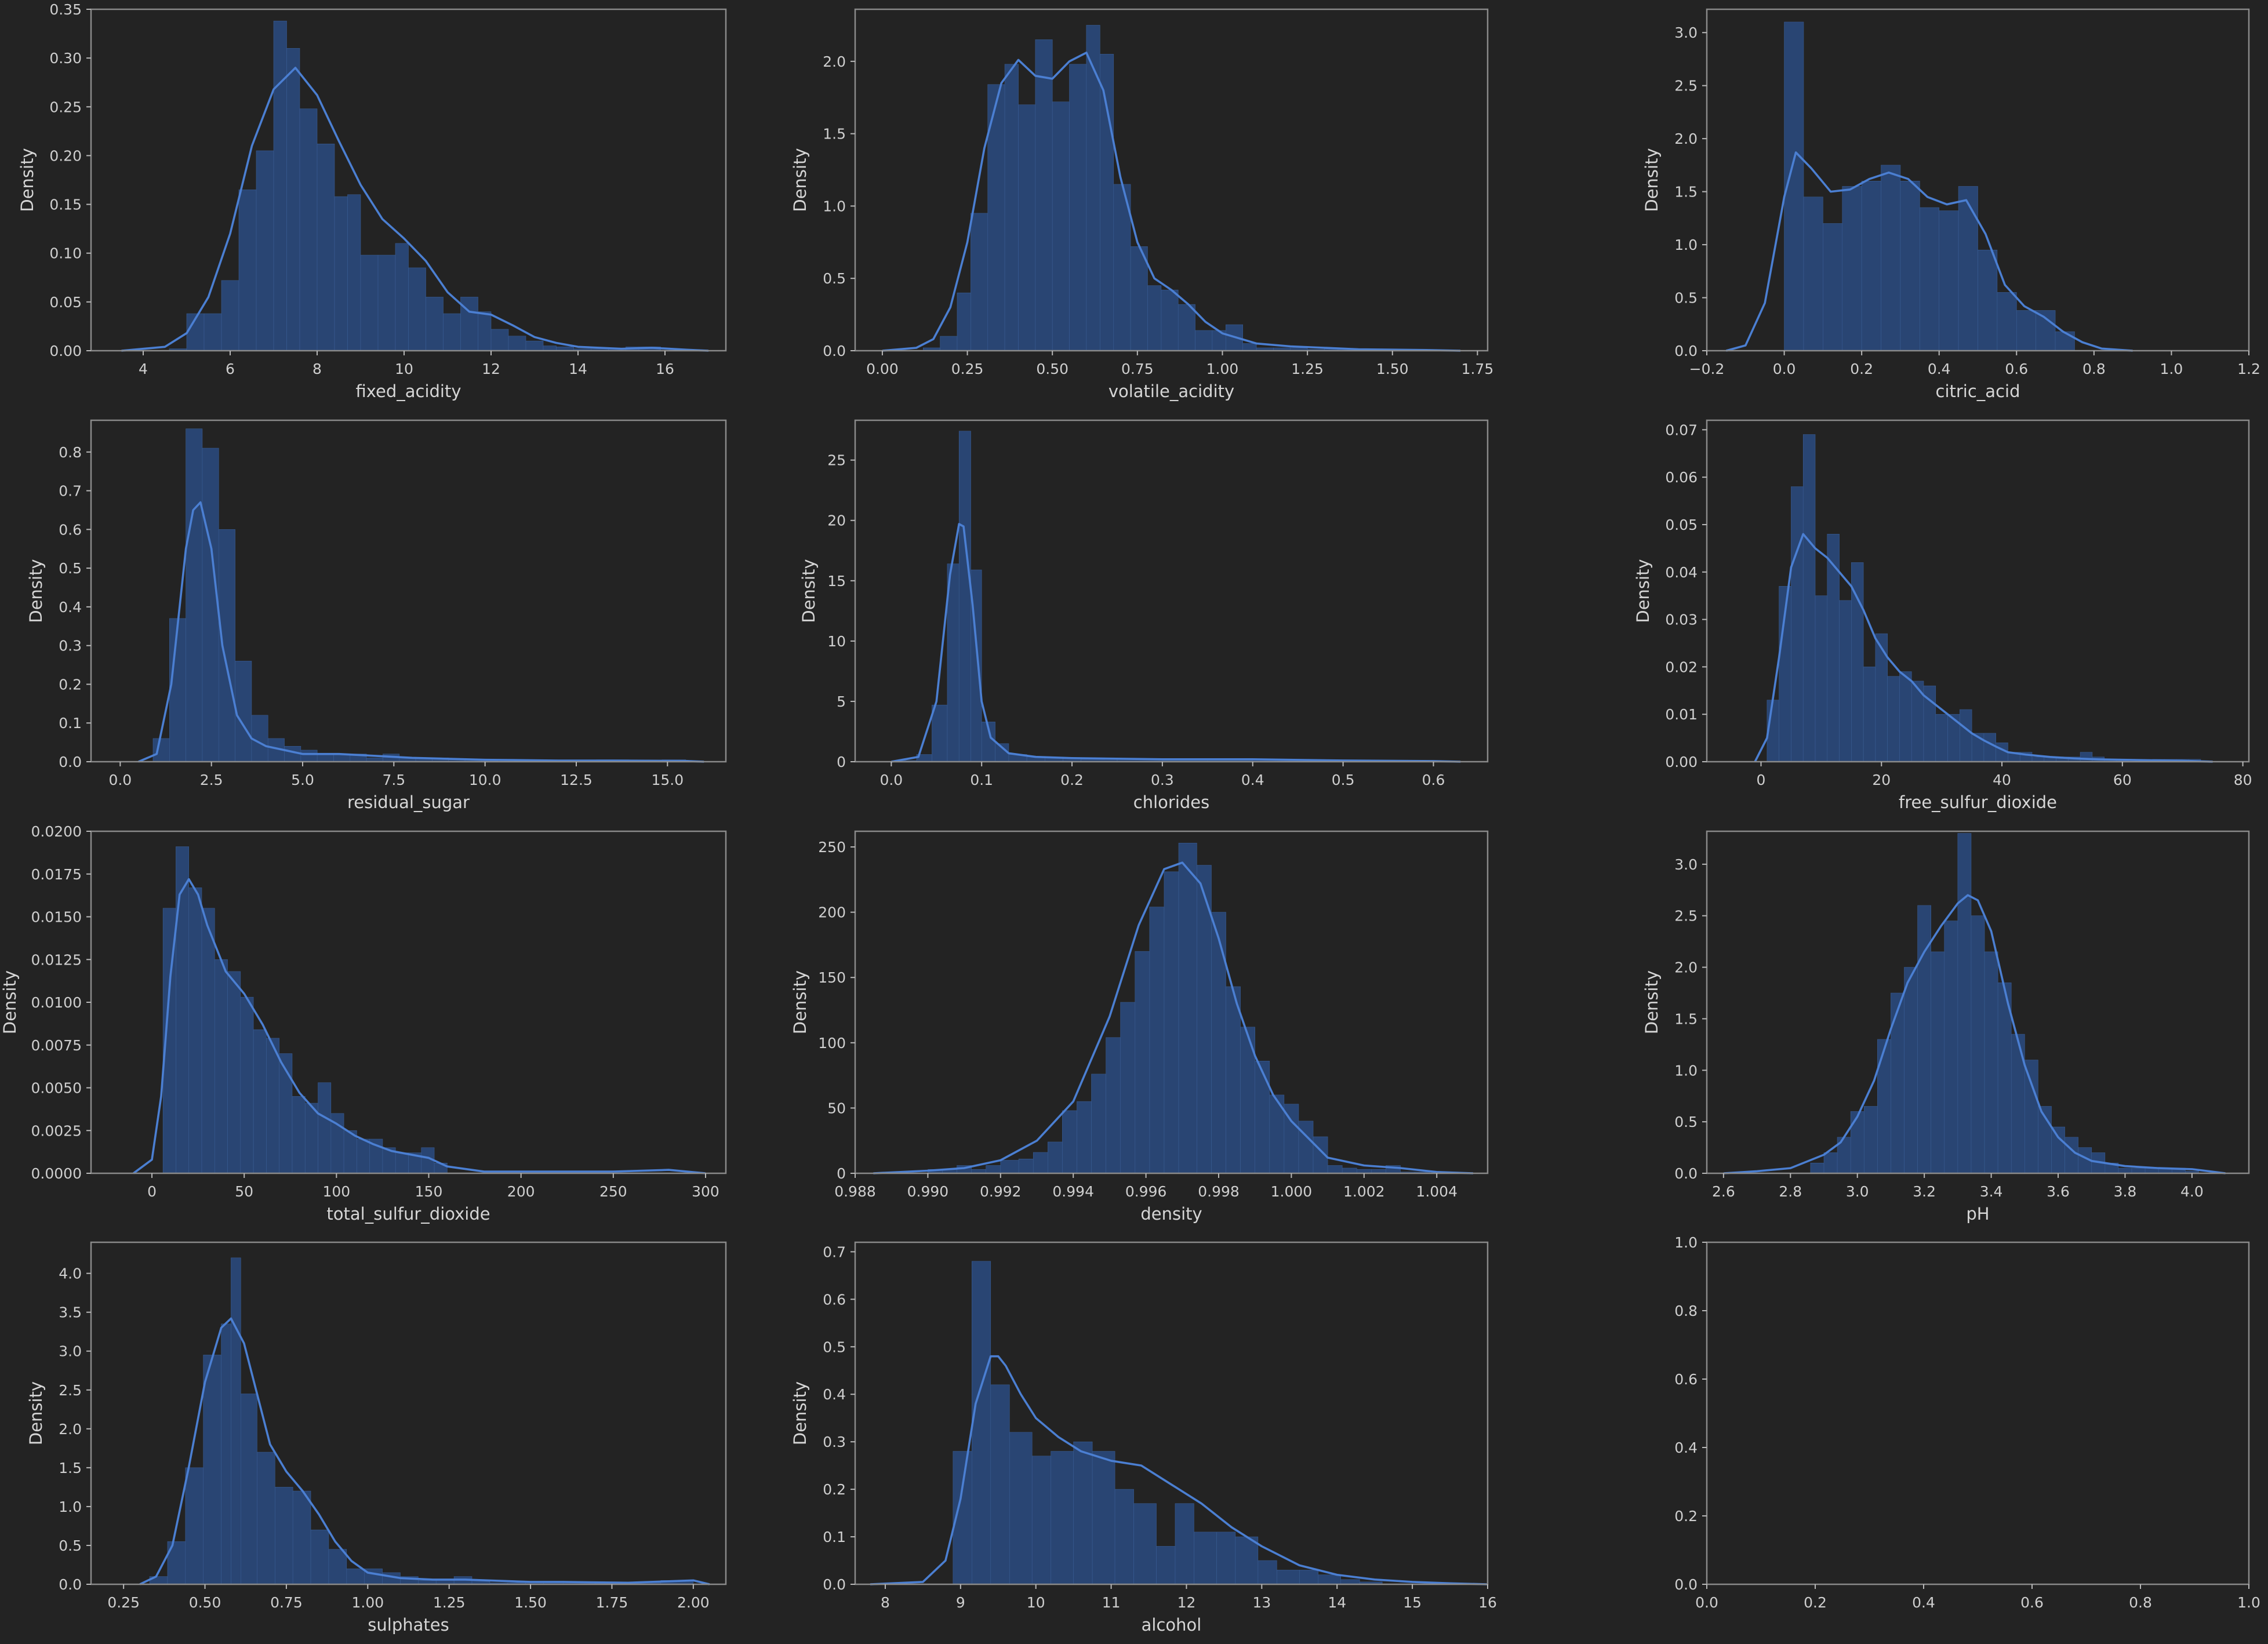 This screenshot has width=2268, height=1644. What do you see at coordinates (1707, 369) in the screenshot?
I see `x-tick-label: −0.2` at bounding box center [1707, 369].